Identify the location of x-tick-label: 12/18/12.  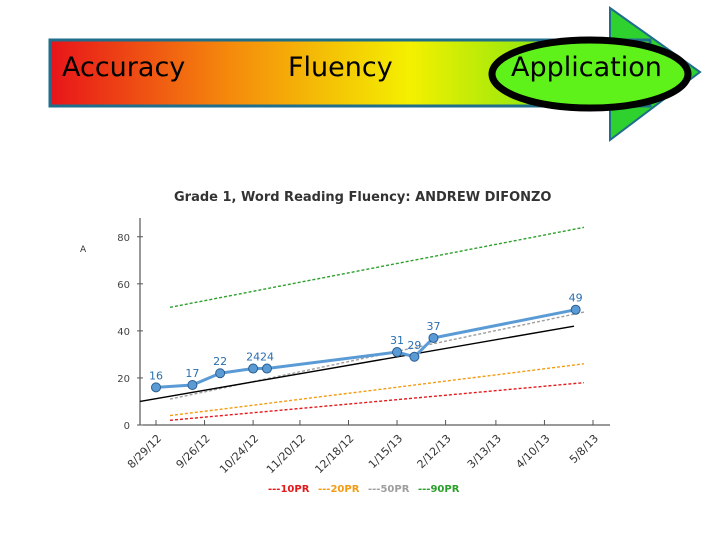
(334, 454).